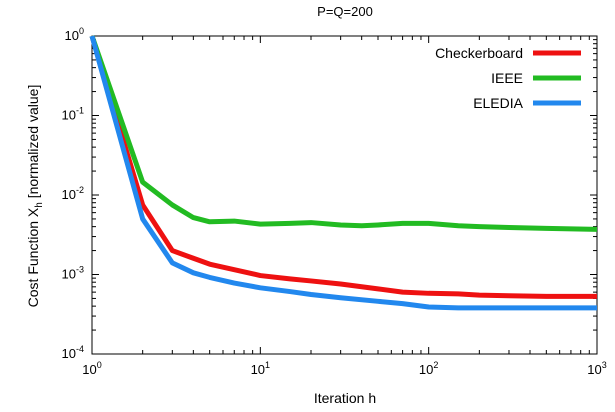 The width and height of the screenshot is (615, 412). What do you see at coordinates (33, 257) in the screenshot?
I see `y-axis-label-main: Cost Function X` at bounding box center [33, 257].